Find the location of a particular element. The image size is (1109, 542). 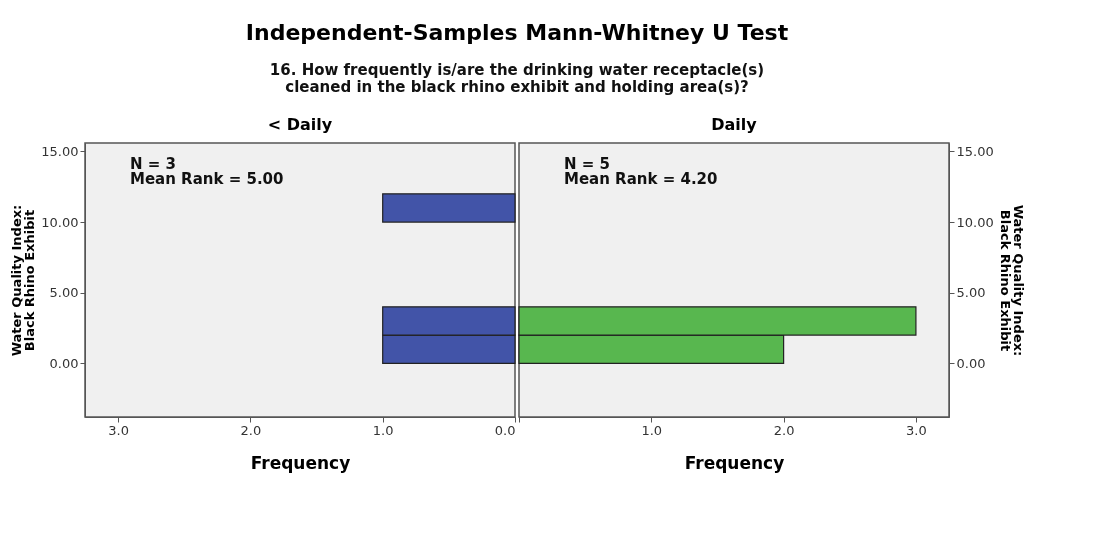

chart-title: Independent-Samples Mann-Whitney U Test is located at coordinates (517, 33).